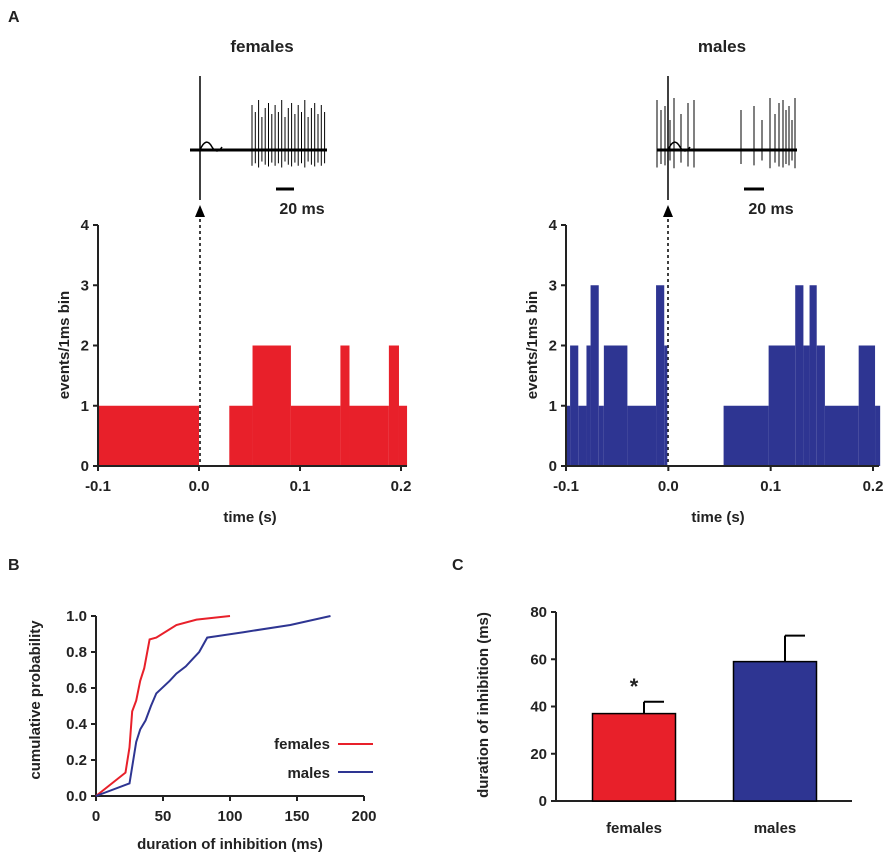 The image size is (892, 860). What do you see at coordinates (458, 565) in the screenshot?
I see `panel-letter-c: C` at bounding box center [458, 565].